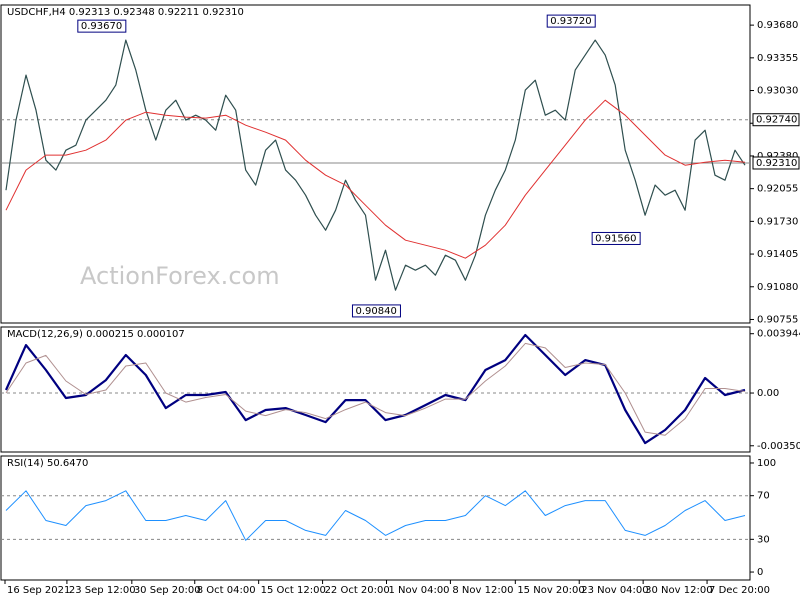 The image size is (800, 600). I want to click on x-tick-label: 8 Nov 12:00, so click(482, 590).